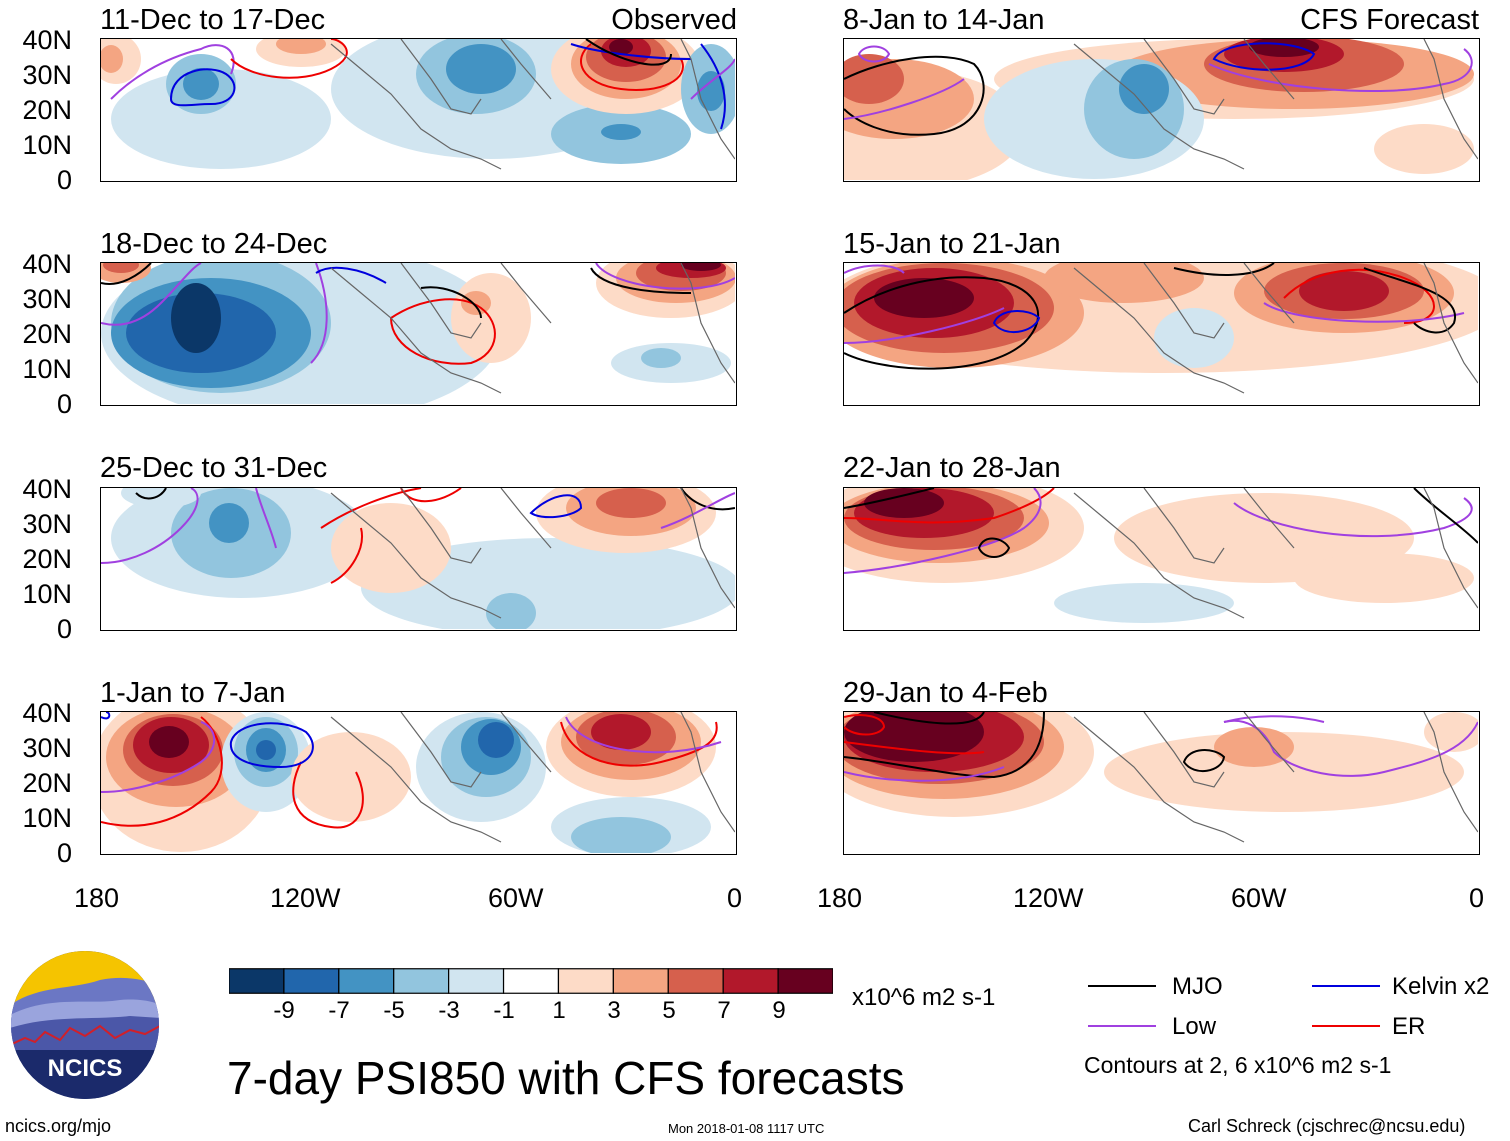 The height and width of the screenshot is (1141, 1510). I want to click on figure-title: 7-day PSI850 with CFS forecasts, so click(566, 1078).